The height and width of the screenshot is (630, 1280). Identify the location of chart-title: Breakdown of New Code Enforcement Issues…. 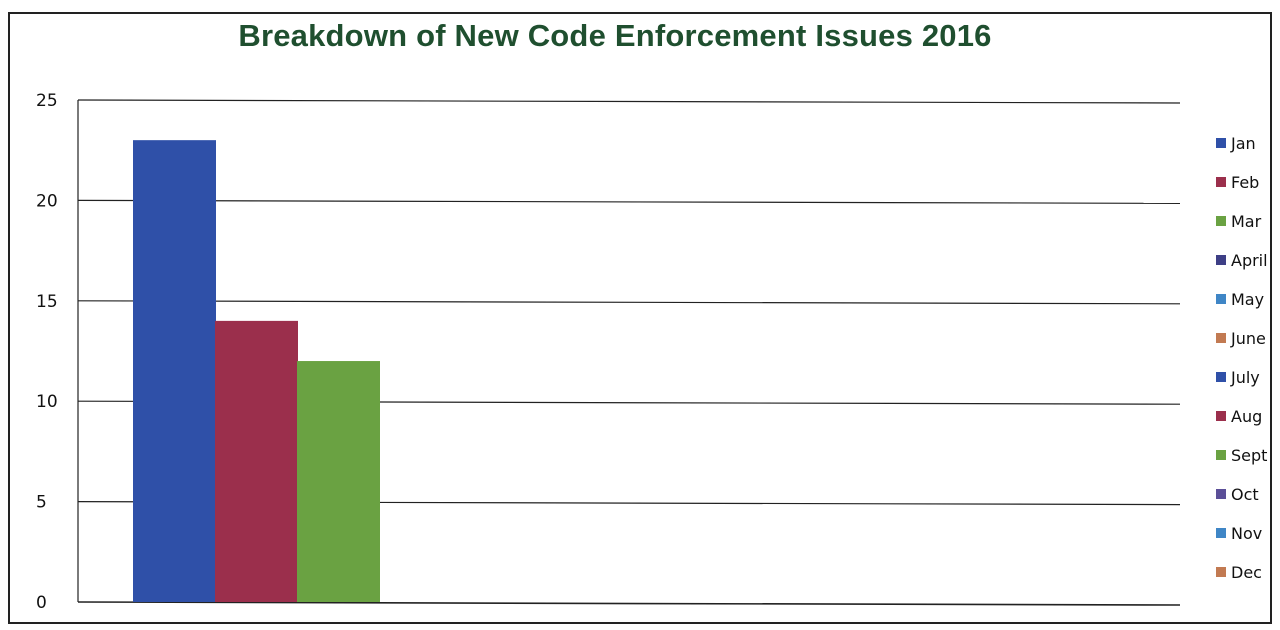
(615, 35).